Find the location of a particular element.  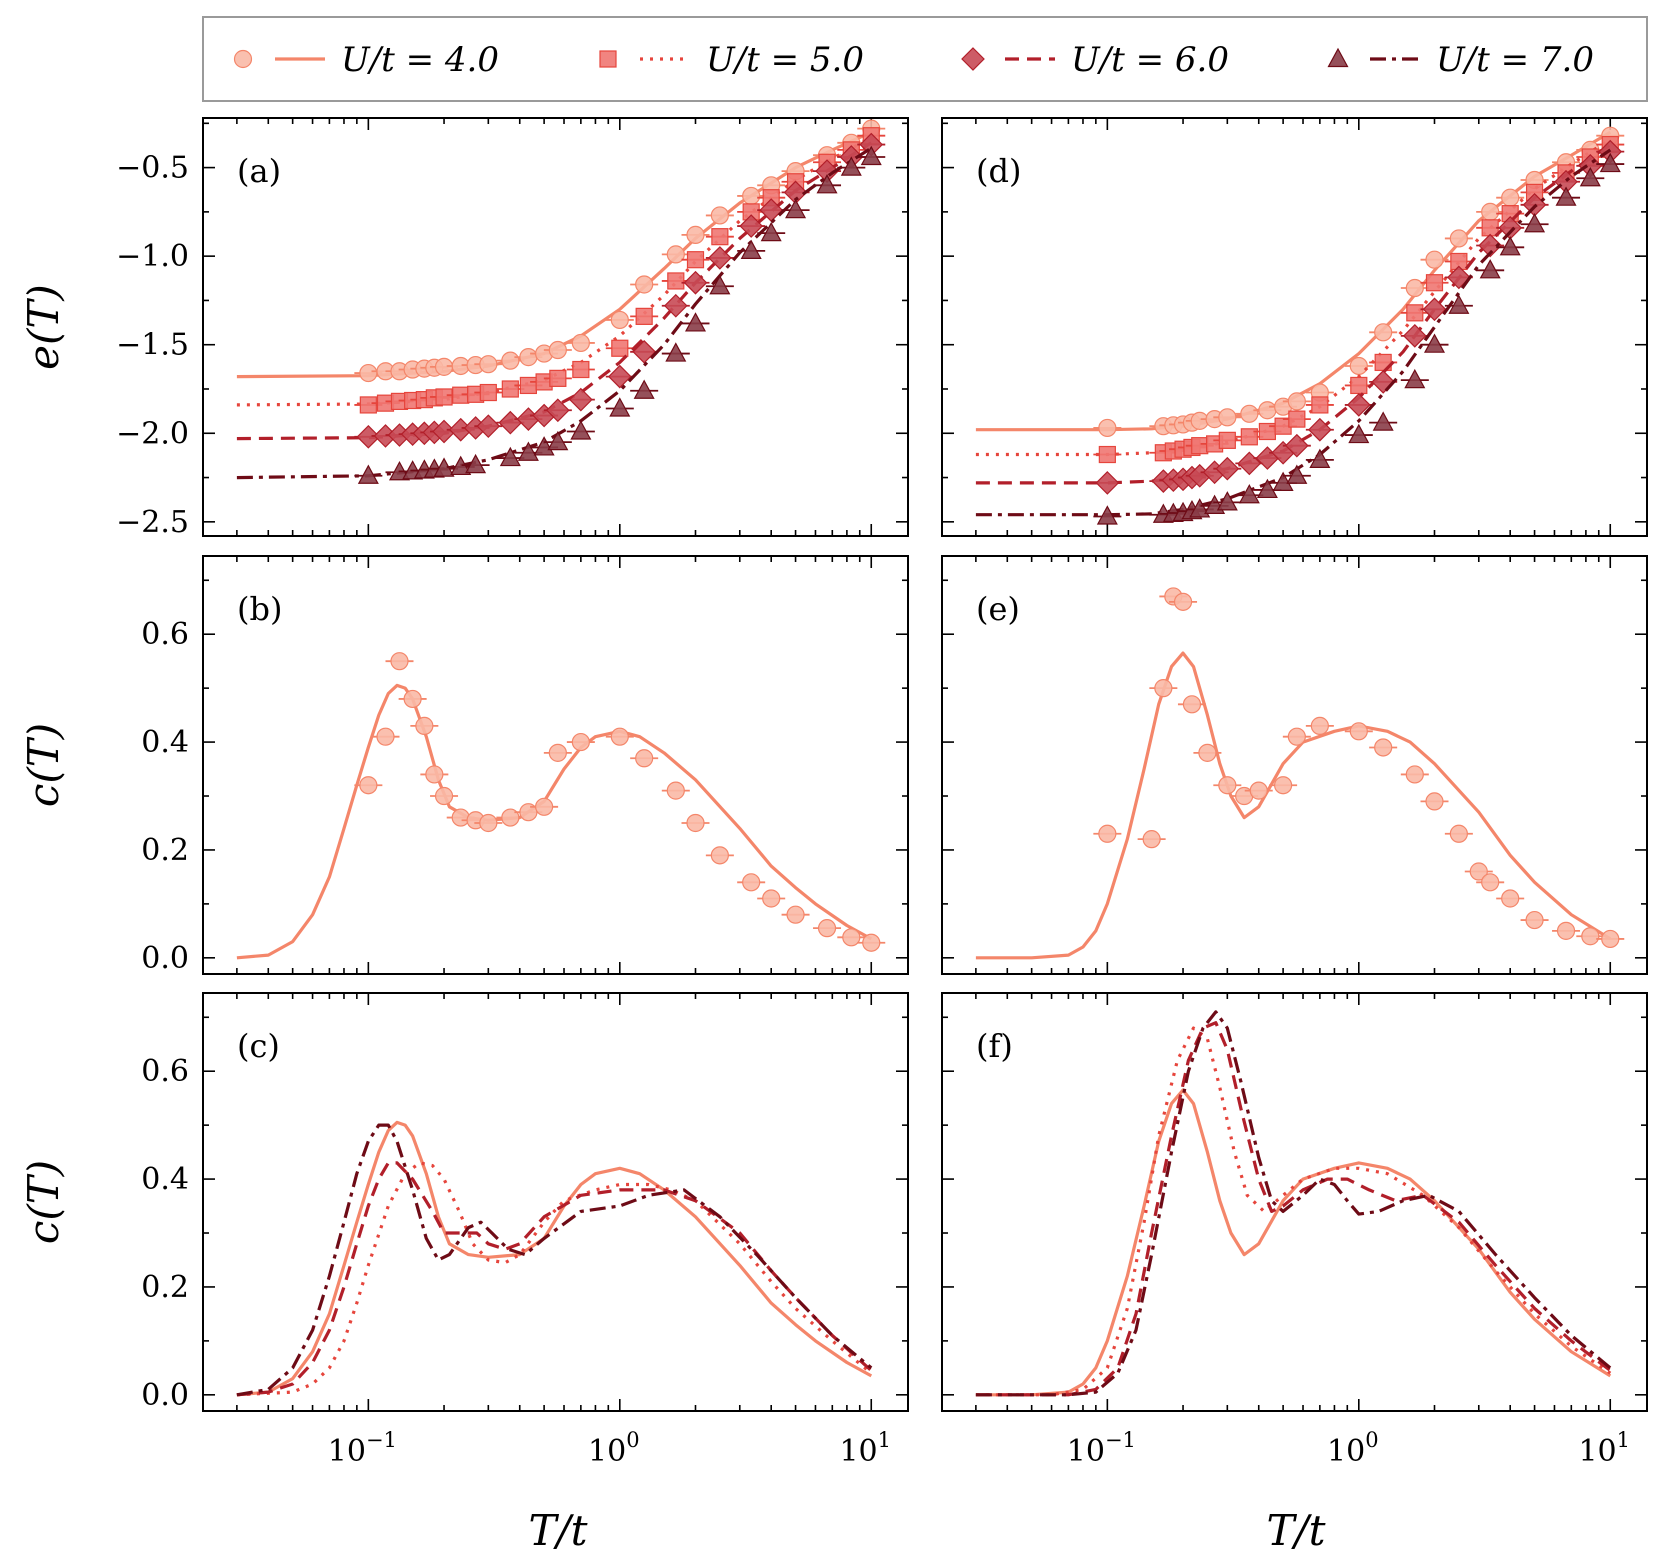

y-tick-label: −1.5 is located at coordinates (152, 345).